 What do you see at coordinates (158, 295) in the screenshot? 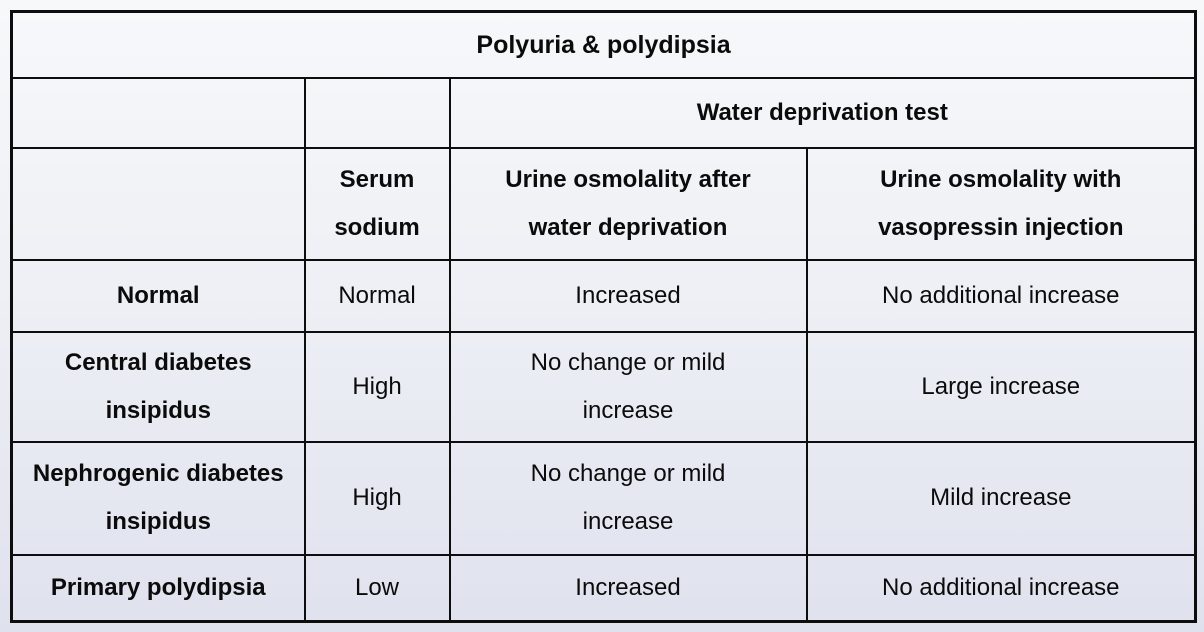
I see `condition-label: Normal` at bounding box center [158, 295].